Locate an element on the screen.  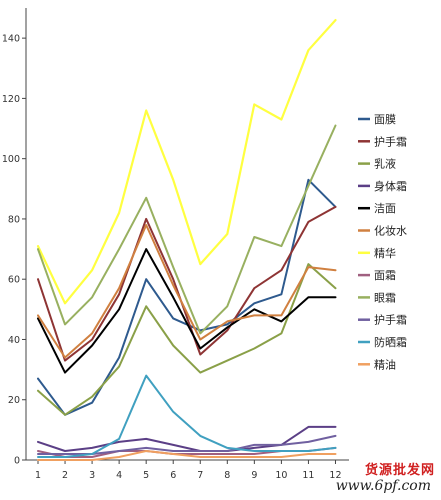
y-tick-label: 80 is located at coordinates (14, 219).